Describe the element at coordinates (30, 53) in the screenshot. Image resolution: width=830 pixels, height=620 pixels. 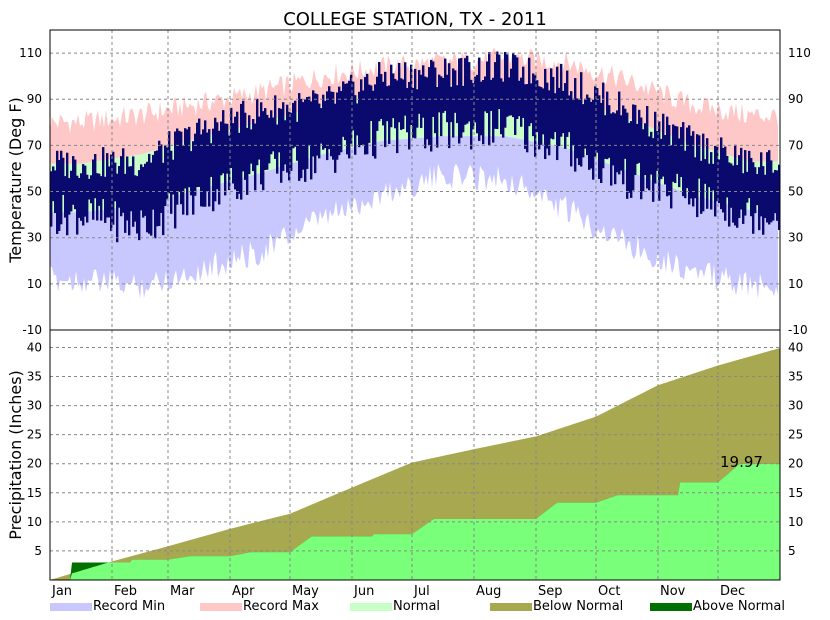
I see `temp-tick-left: 110` at that location.